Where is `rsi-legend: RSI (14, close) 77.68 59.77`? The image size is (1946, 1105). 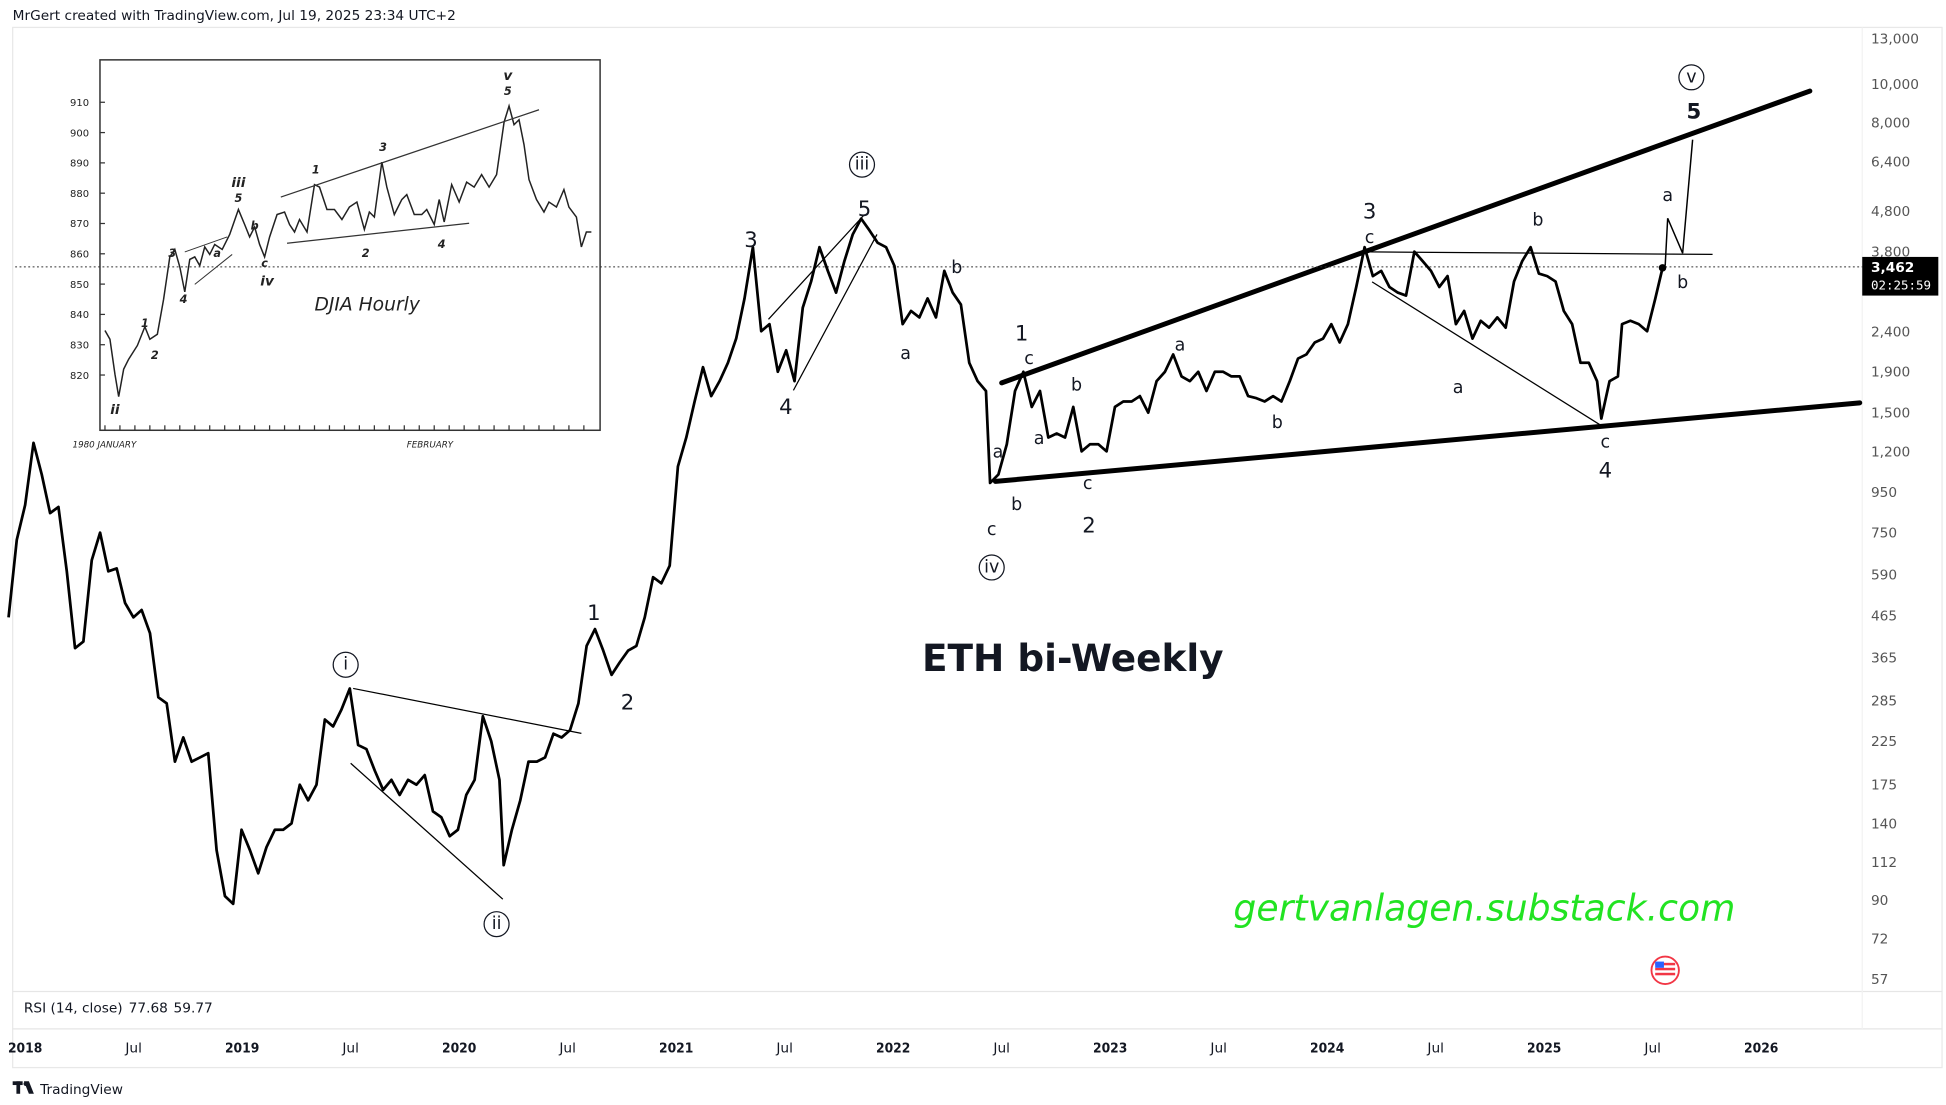 rsi-legend: RSI (14, close) 77.68 59.77 is located at coordinates (118, 1009).